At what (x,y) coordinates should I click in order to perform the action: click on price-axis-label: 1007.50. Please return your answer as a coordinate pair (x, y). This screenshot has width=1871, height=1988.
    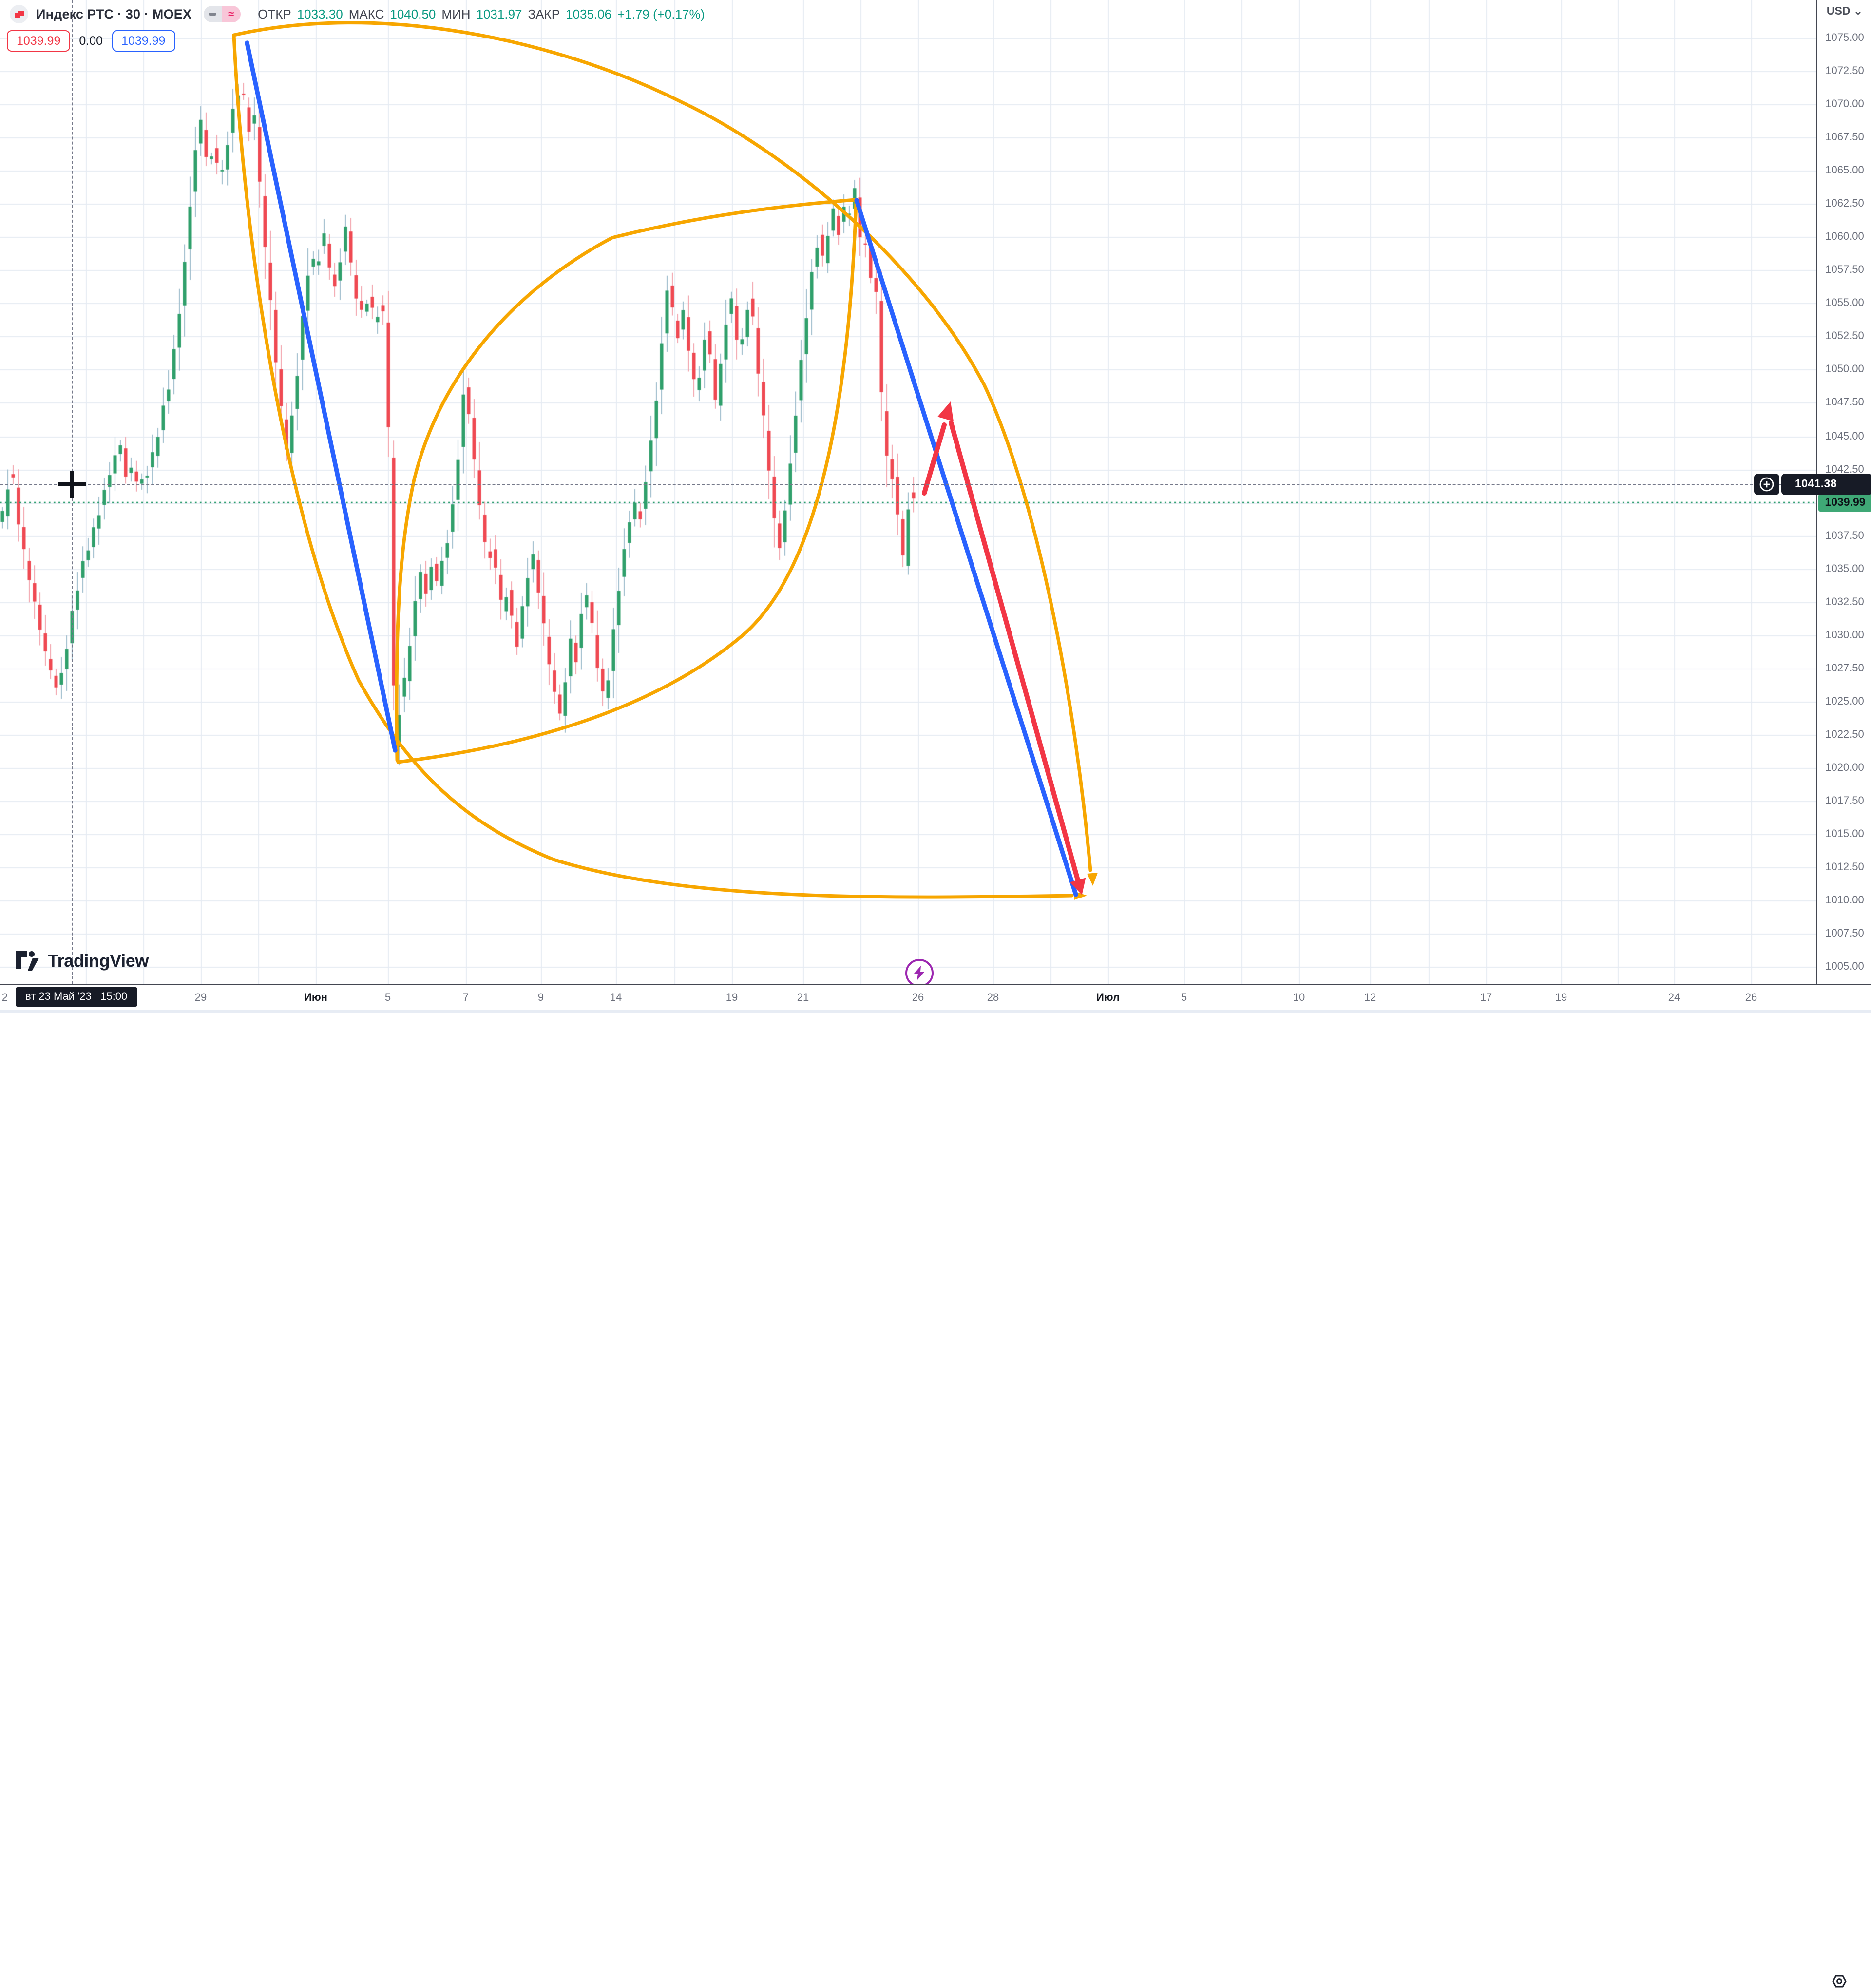
    Looking at the image, I should click on (1844, 934).